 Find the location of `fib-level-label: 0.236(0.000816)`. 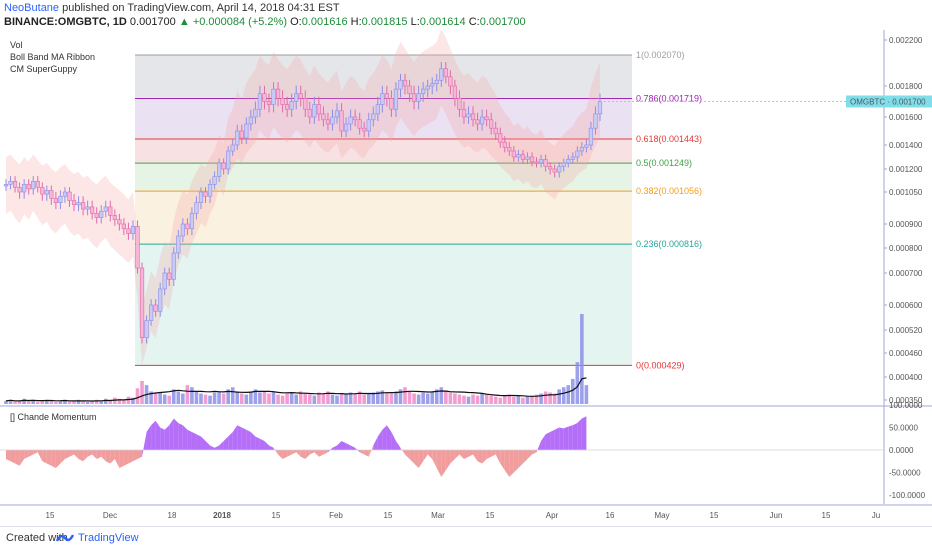

fib-level-label: 0.236(0.000816) is located at coordinates (669, 244).